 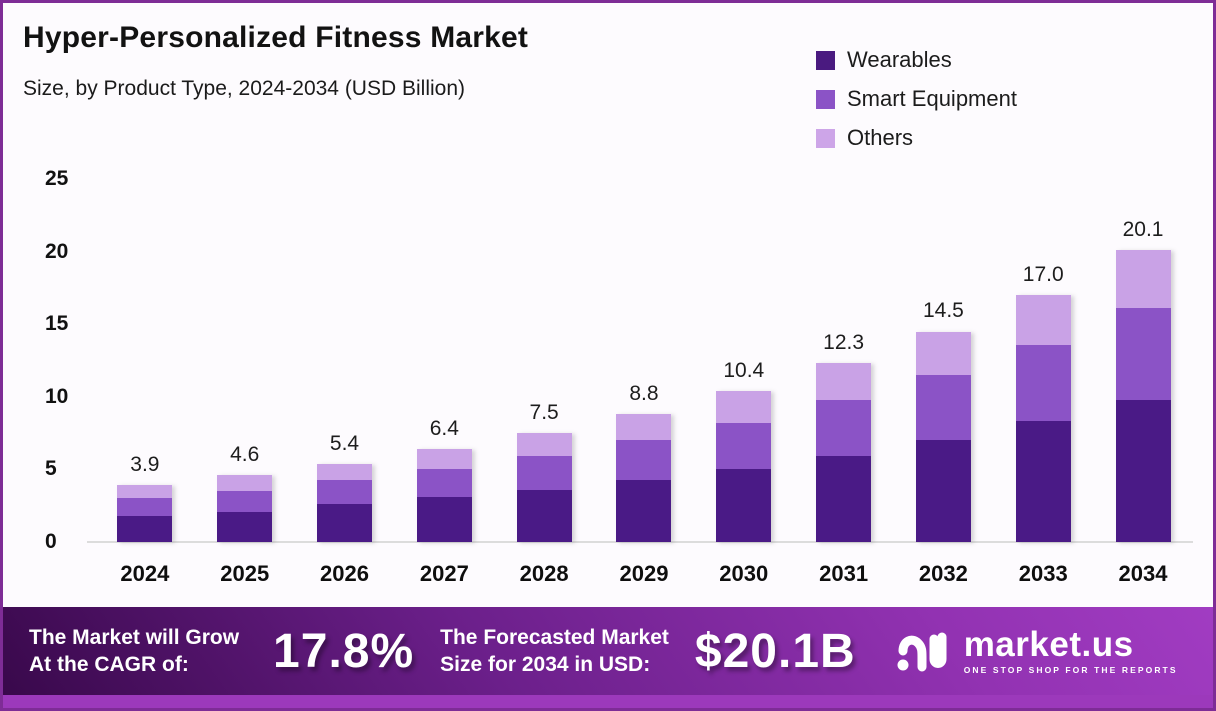 I want to click on bar-group-2034: 20.1, so click(x=1143, y=360).